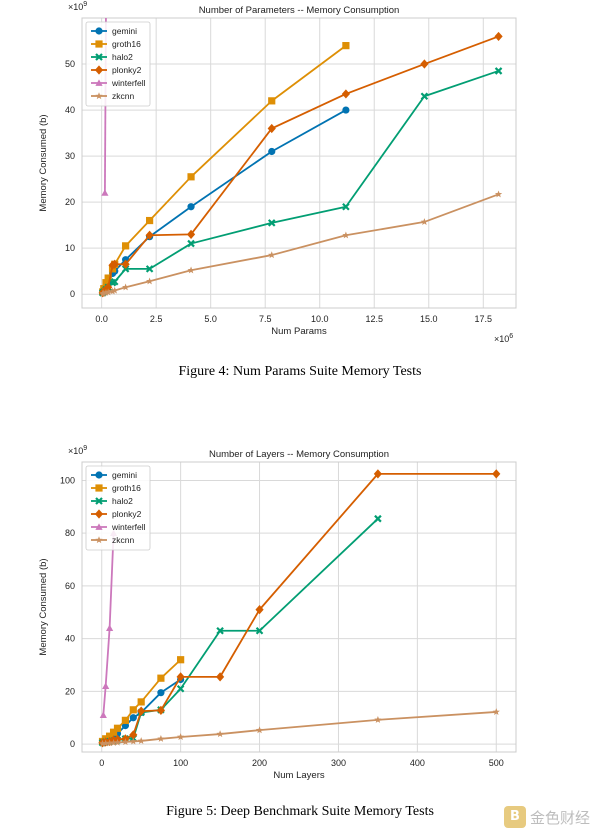 This screenshot has width=600, height=836. I want to click on series-gemini, so click(224, 201).